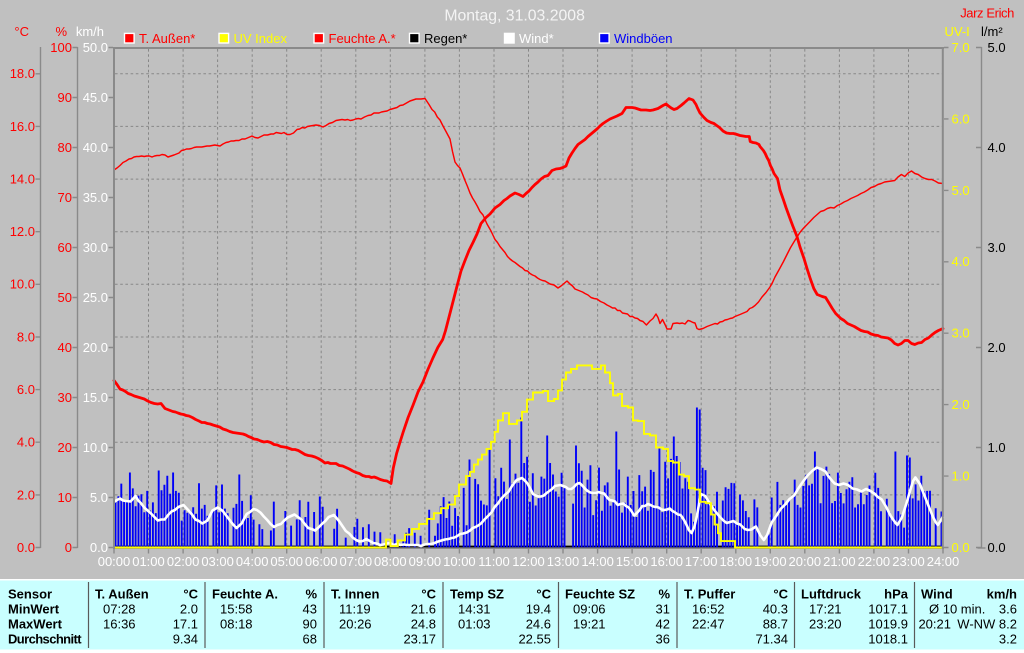 This screenshot has width=1024, height=653. What do you see at coordinates (95, 447) in the screenshot?
I see `svg-text: 10.0` at bounding box center [95, 447].